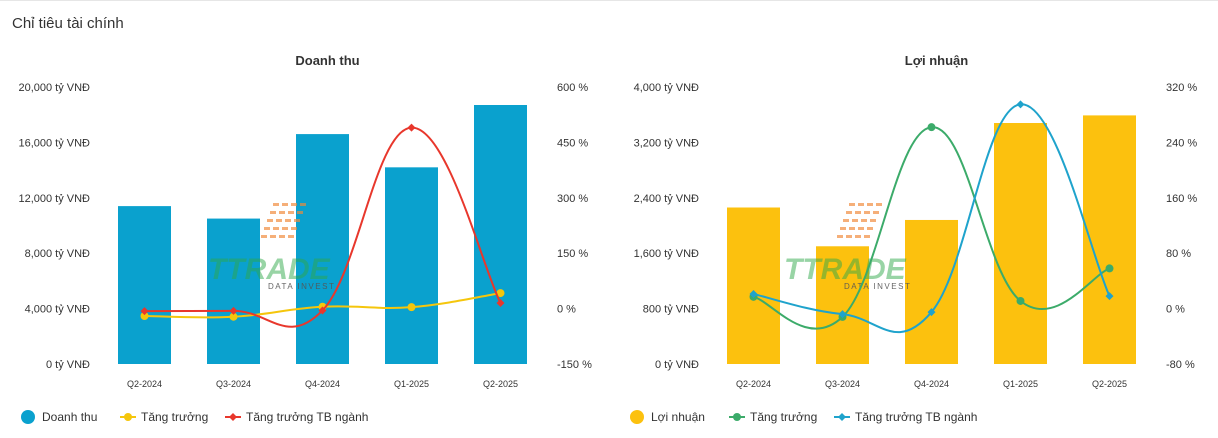  I want to click on chart-title: Lợi nhuận, so click(936, 60).